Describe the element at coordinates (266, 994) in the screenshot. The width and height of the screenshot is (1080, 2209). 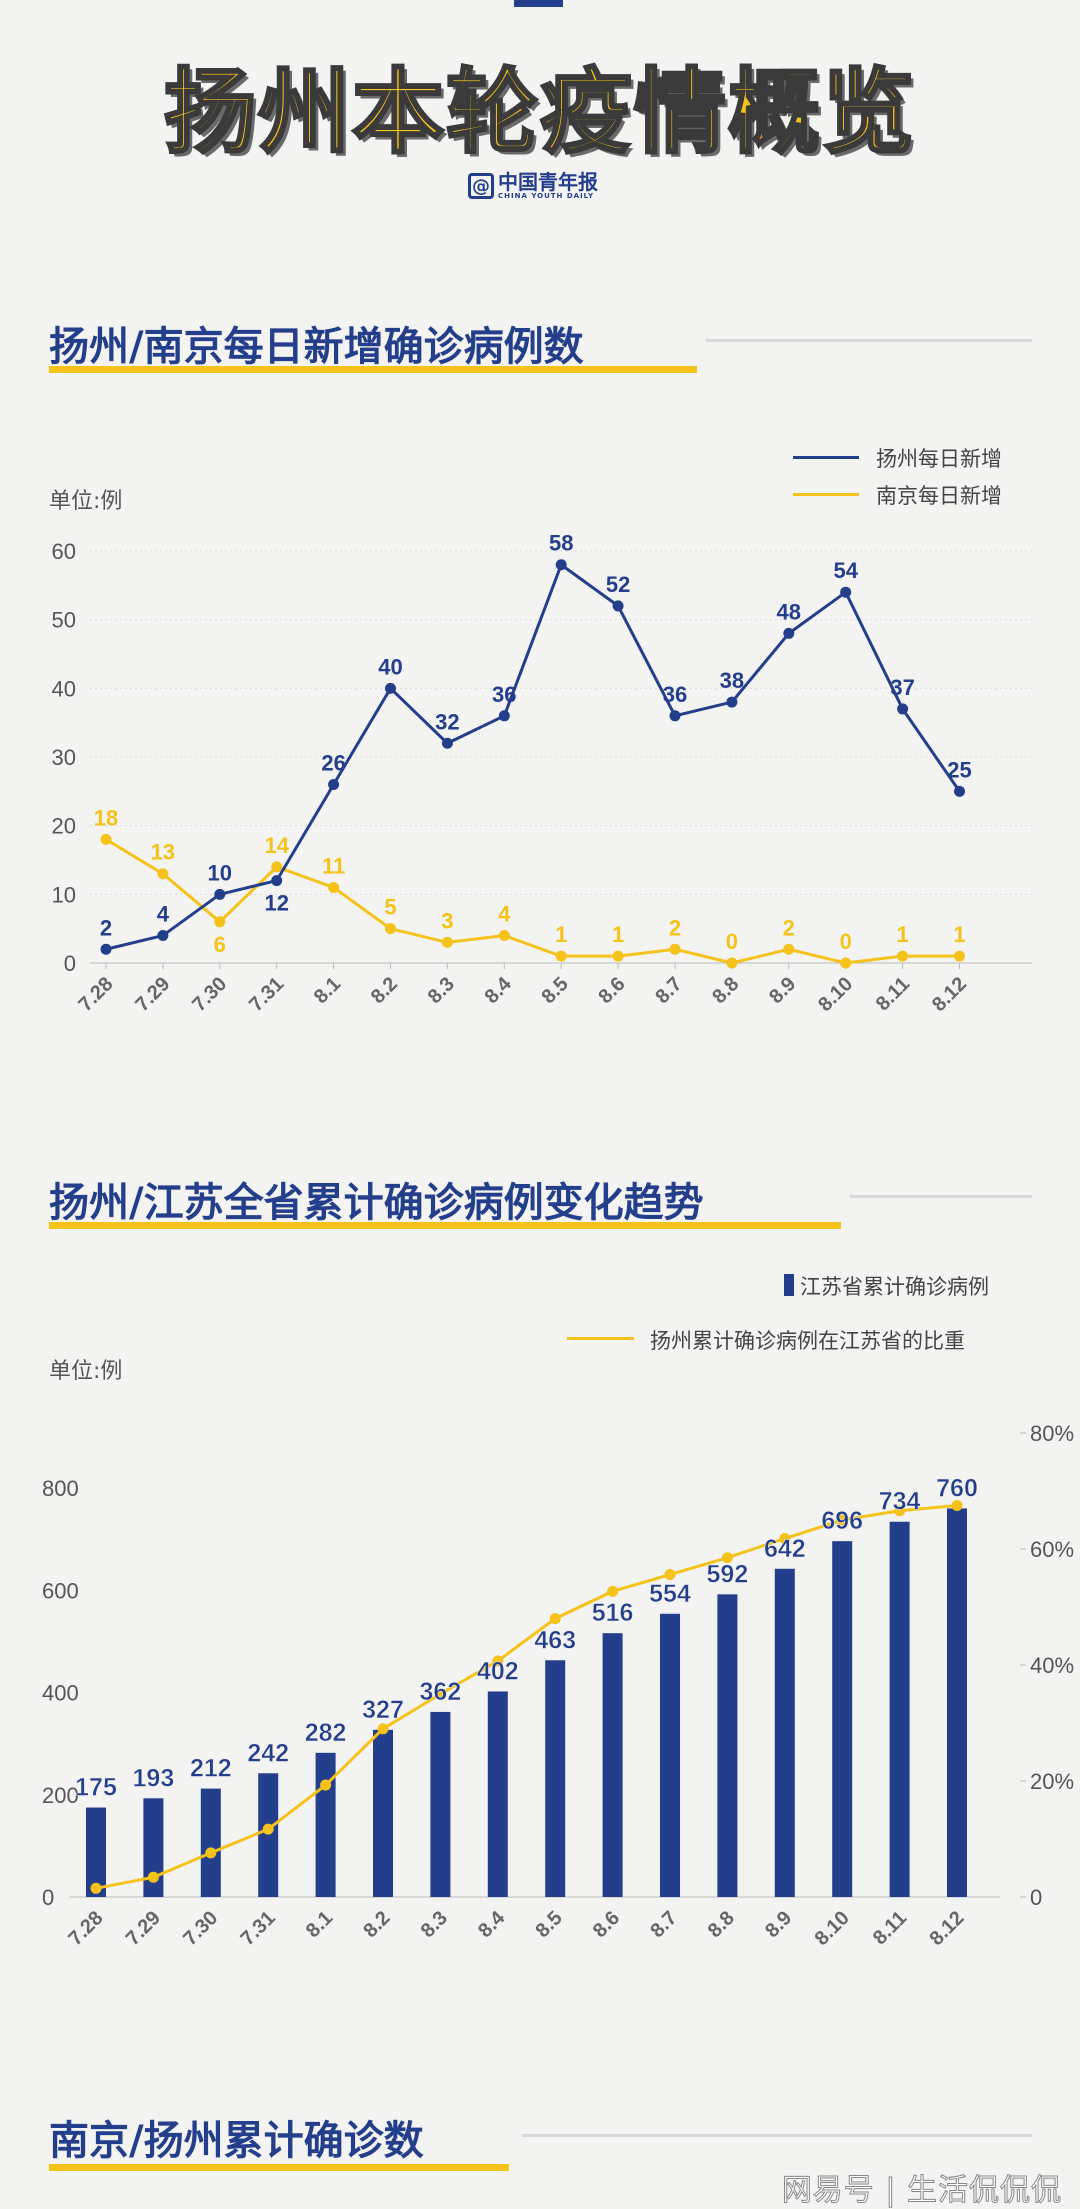
I see `x-tick-label: 7.31` at that location.